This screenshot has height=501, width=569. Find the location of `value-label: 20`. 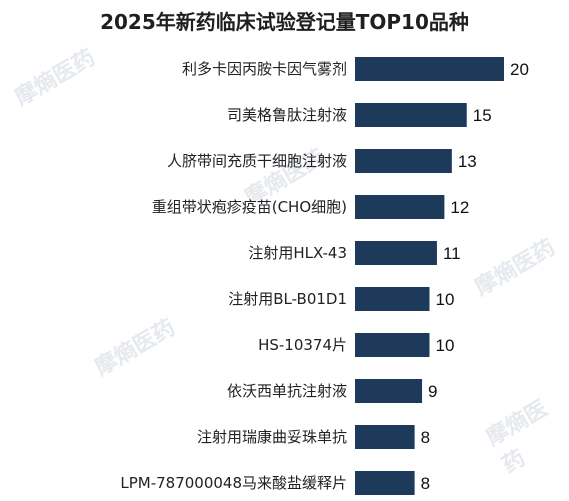

value-label: 20 is located at coordinates (519, 69).